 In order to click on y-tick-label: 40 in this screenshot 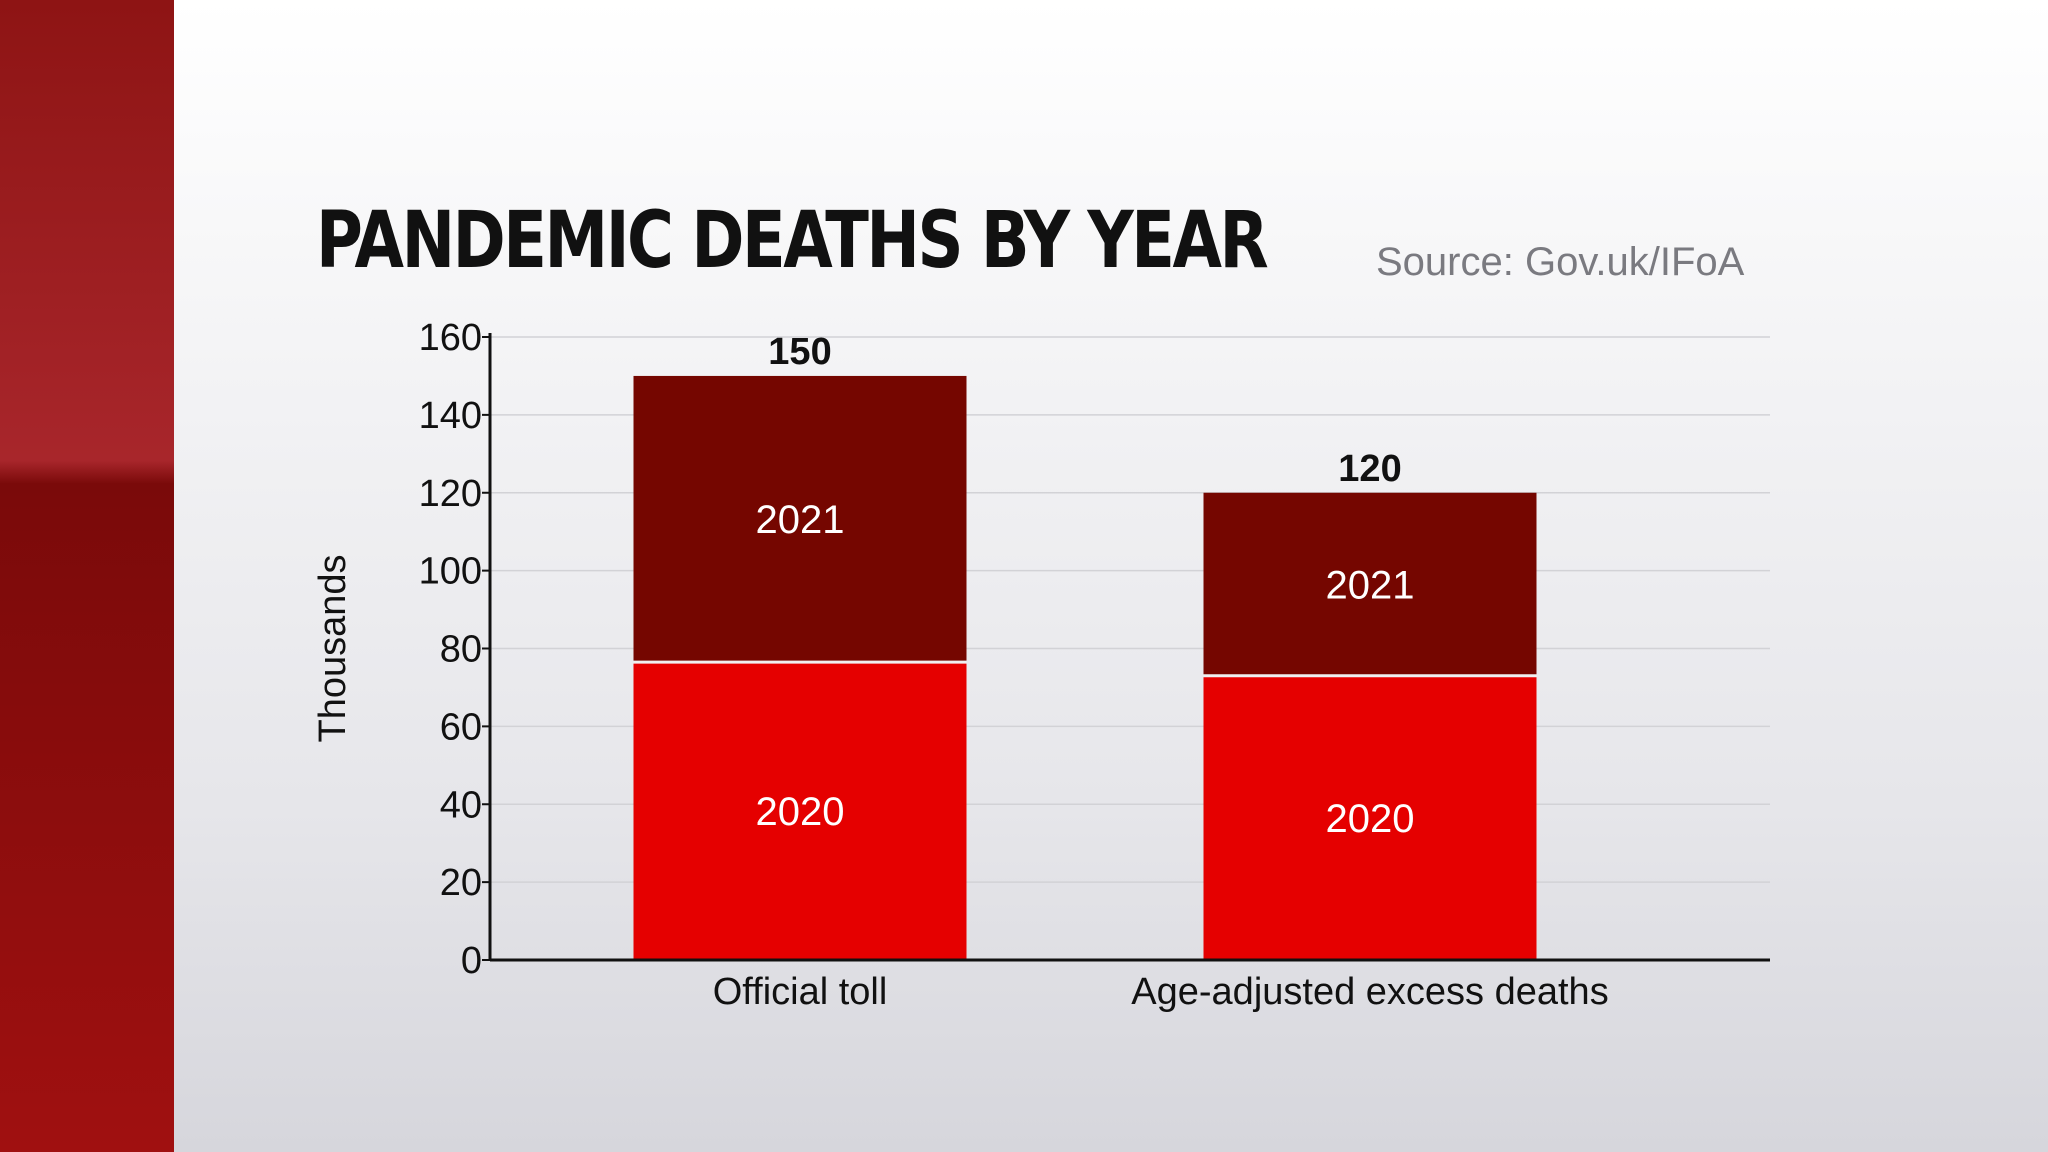, I will do `click(461, 805)`.